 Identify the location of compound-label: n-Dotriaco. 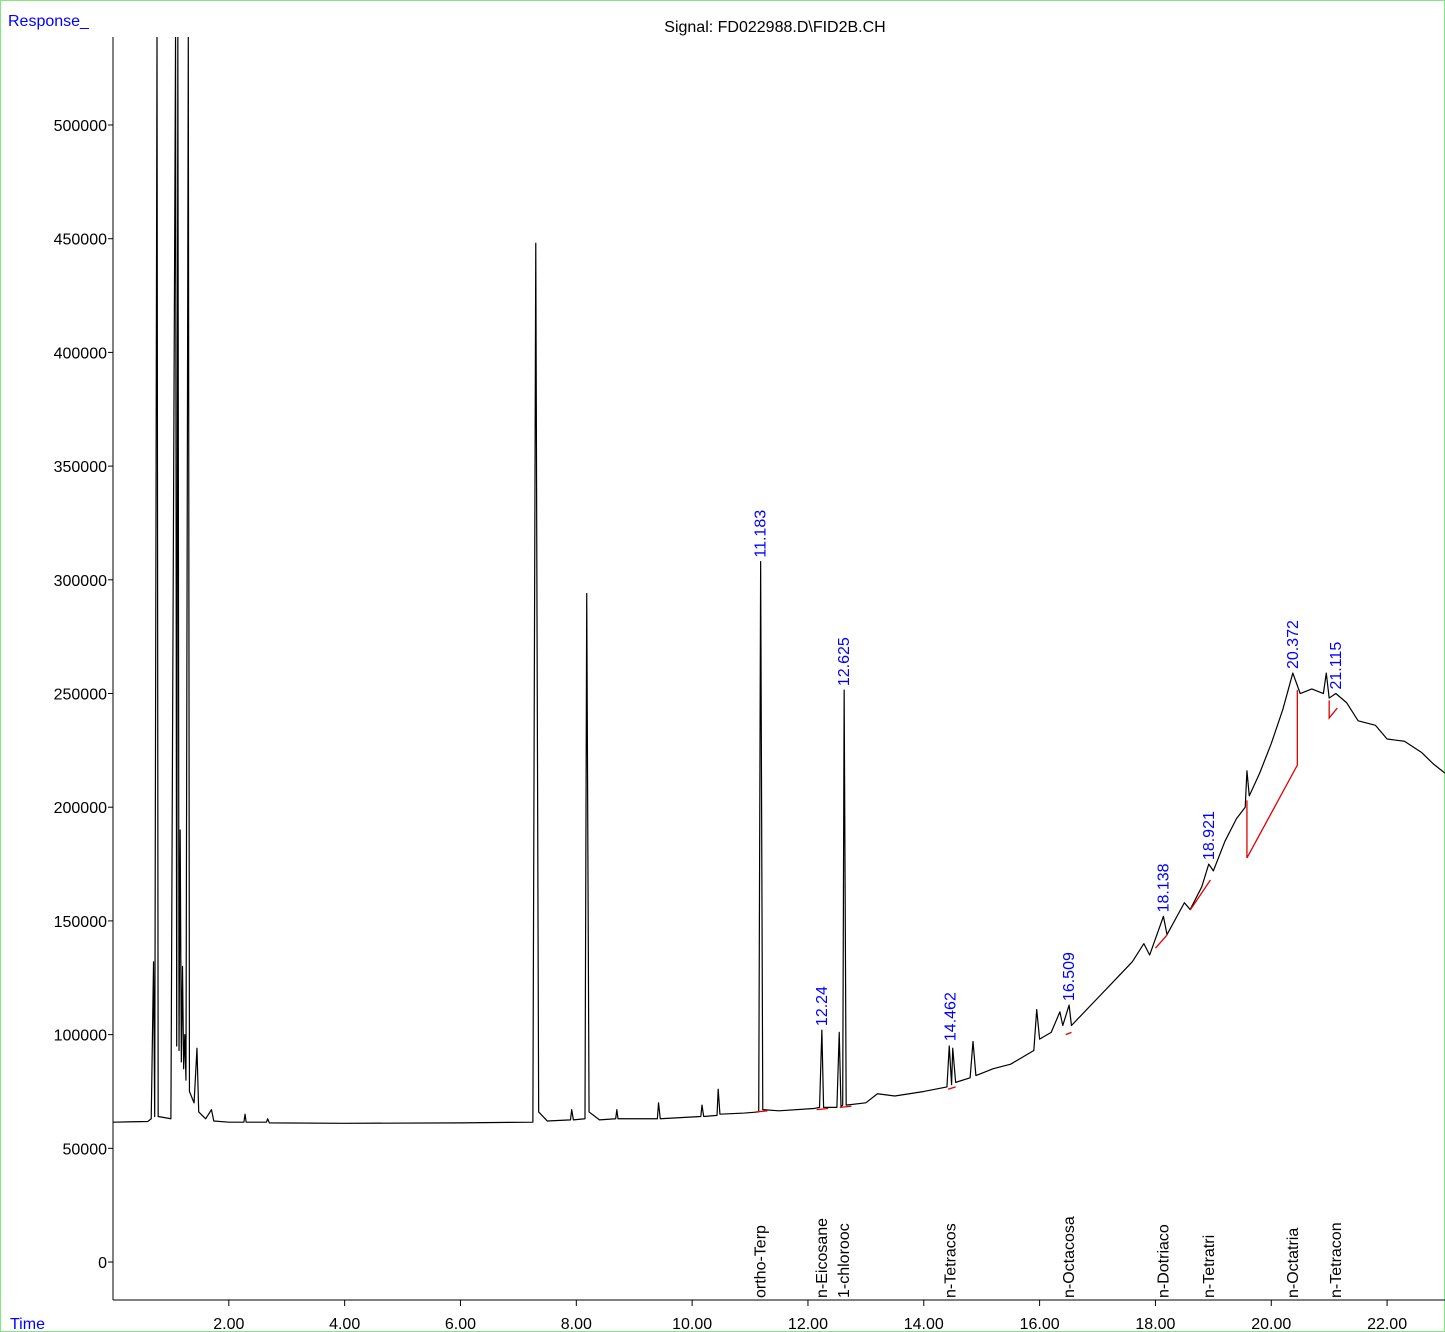
(1163, 1261).